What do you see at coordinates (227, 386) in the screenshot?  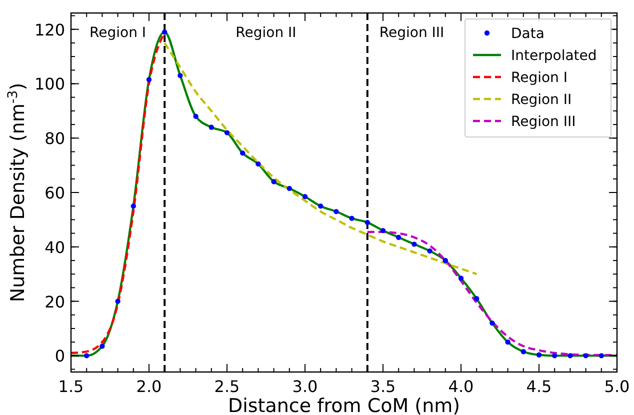 I see `x-tick-label: 2.5` at bounding box center [227, 386].